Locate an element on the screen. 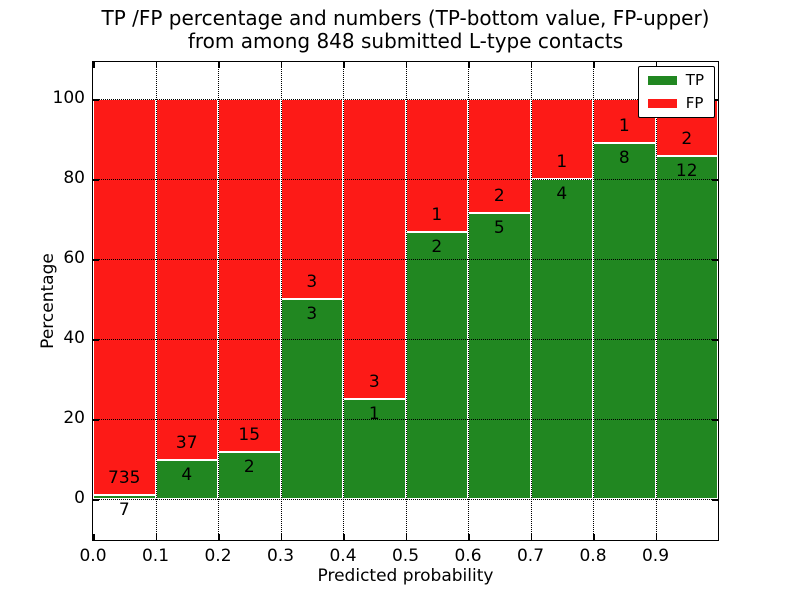 Image resolution: width=800 pixels, height=600 pixels. bar-count-label-fp-4: 3 is located at coordinates (374, 382).